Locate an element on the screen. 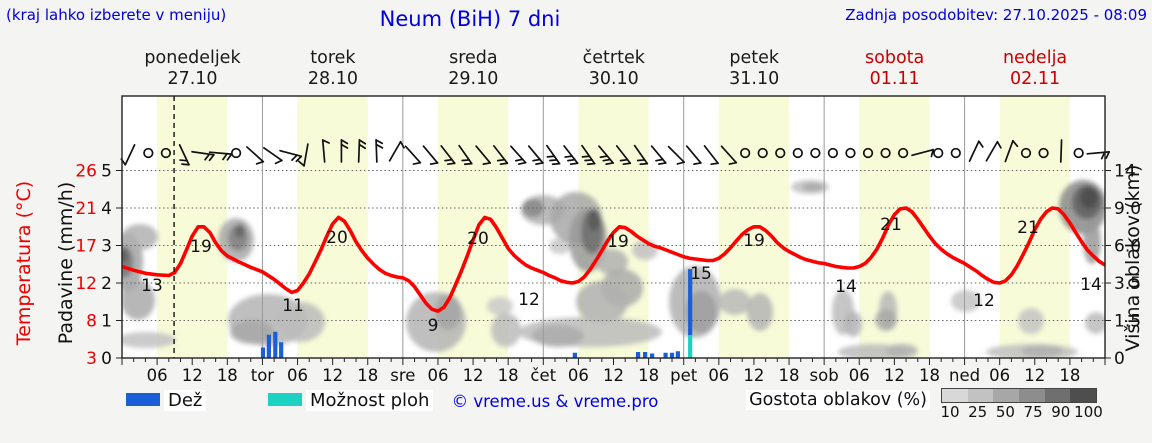 Image resolution: width=1152 pixels, height=443 pixels. svg-text: 17 is located at coordinates (86, 247).